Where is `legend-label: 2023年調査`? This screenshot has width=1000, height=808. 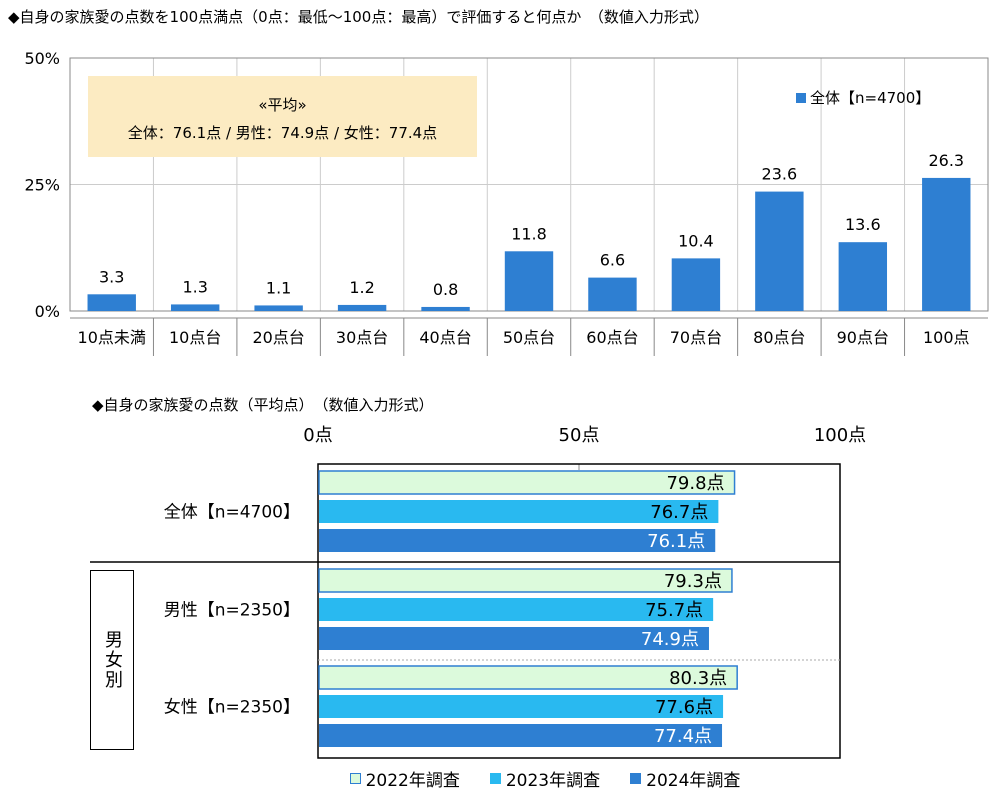
legend-label: 2023年調査 is located at coordinates (553, 781).